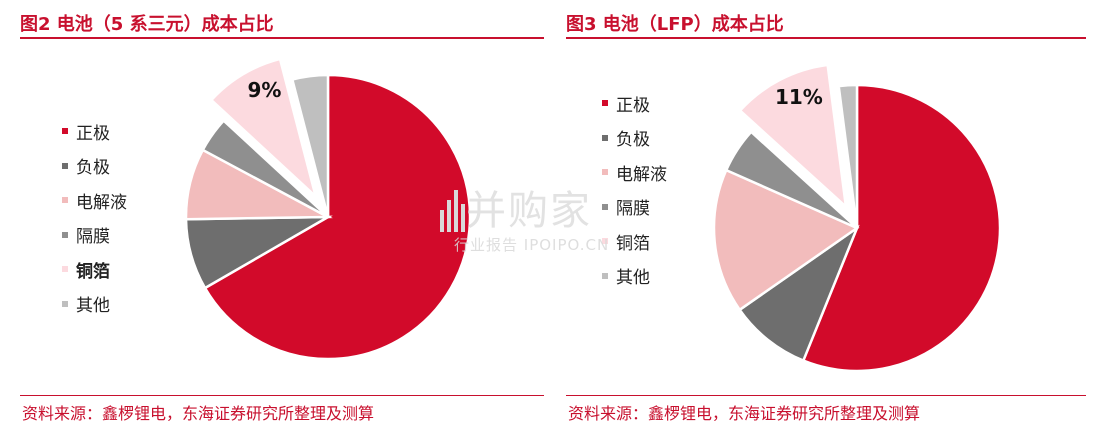  What do you see at coordinates (675, 24) in the screenshot?
I see `chart-title: 图3 电池（LFP）成本占比` at bounding box center [675, 24].